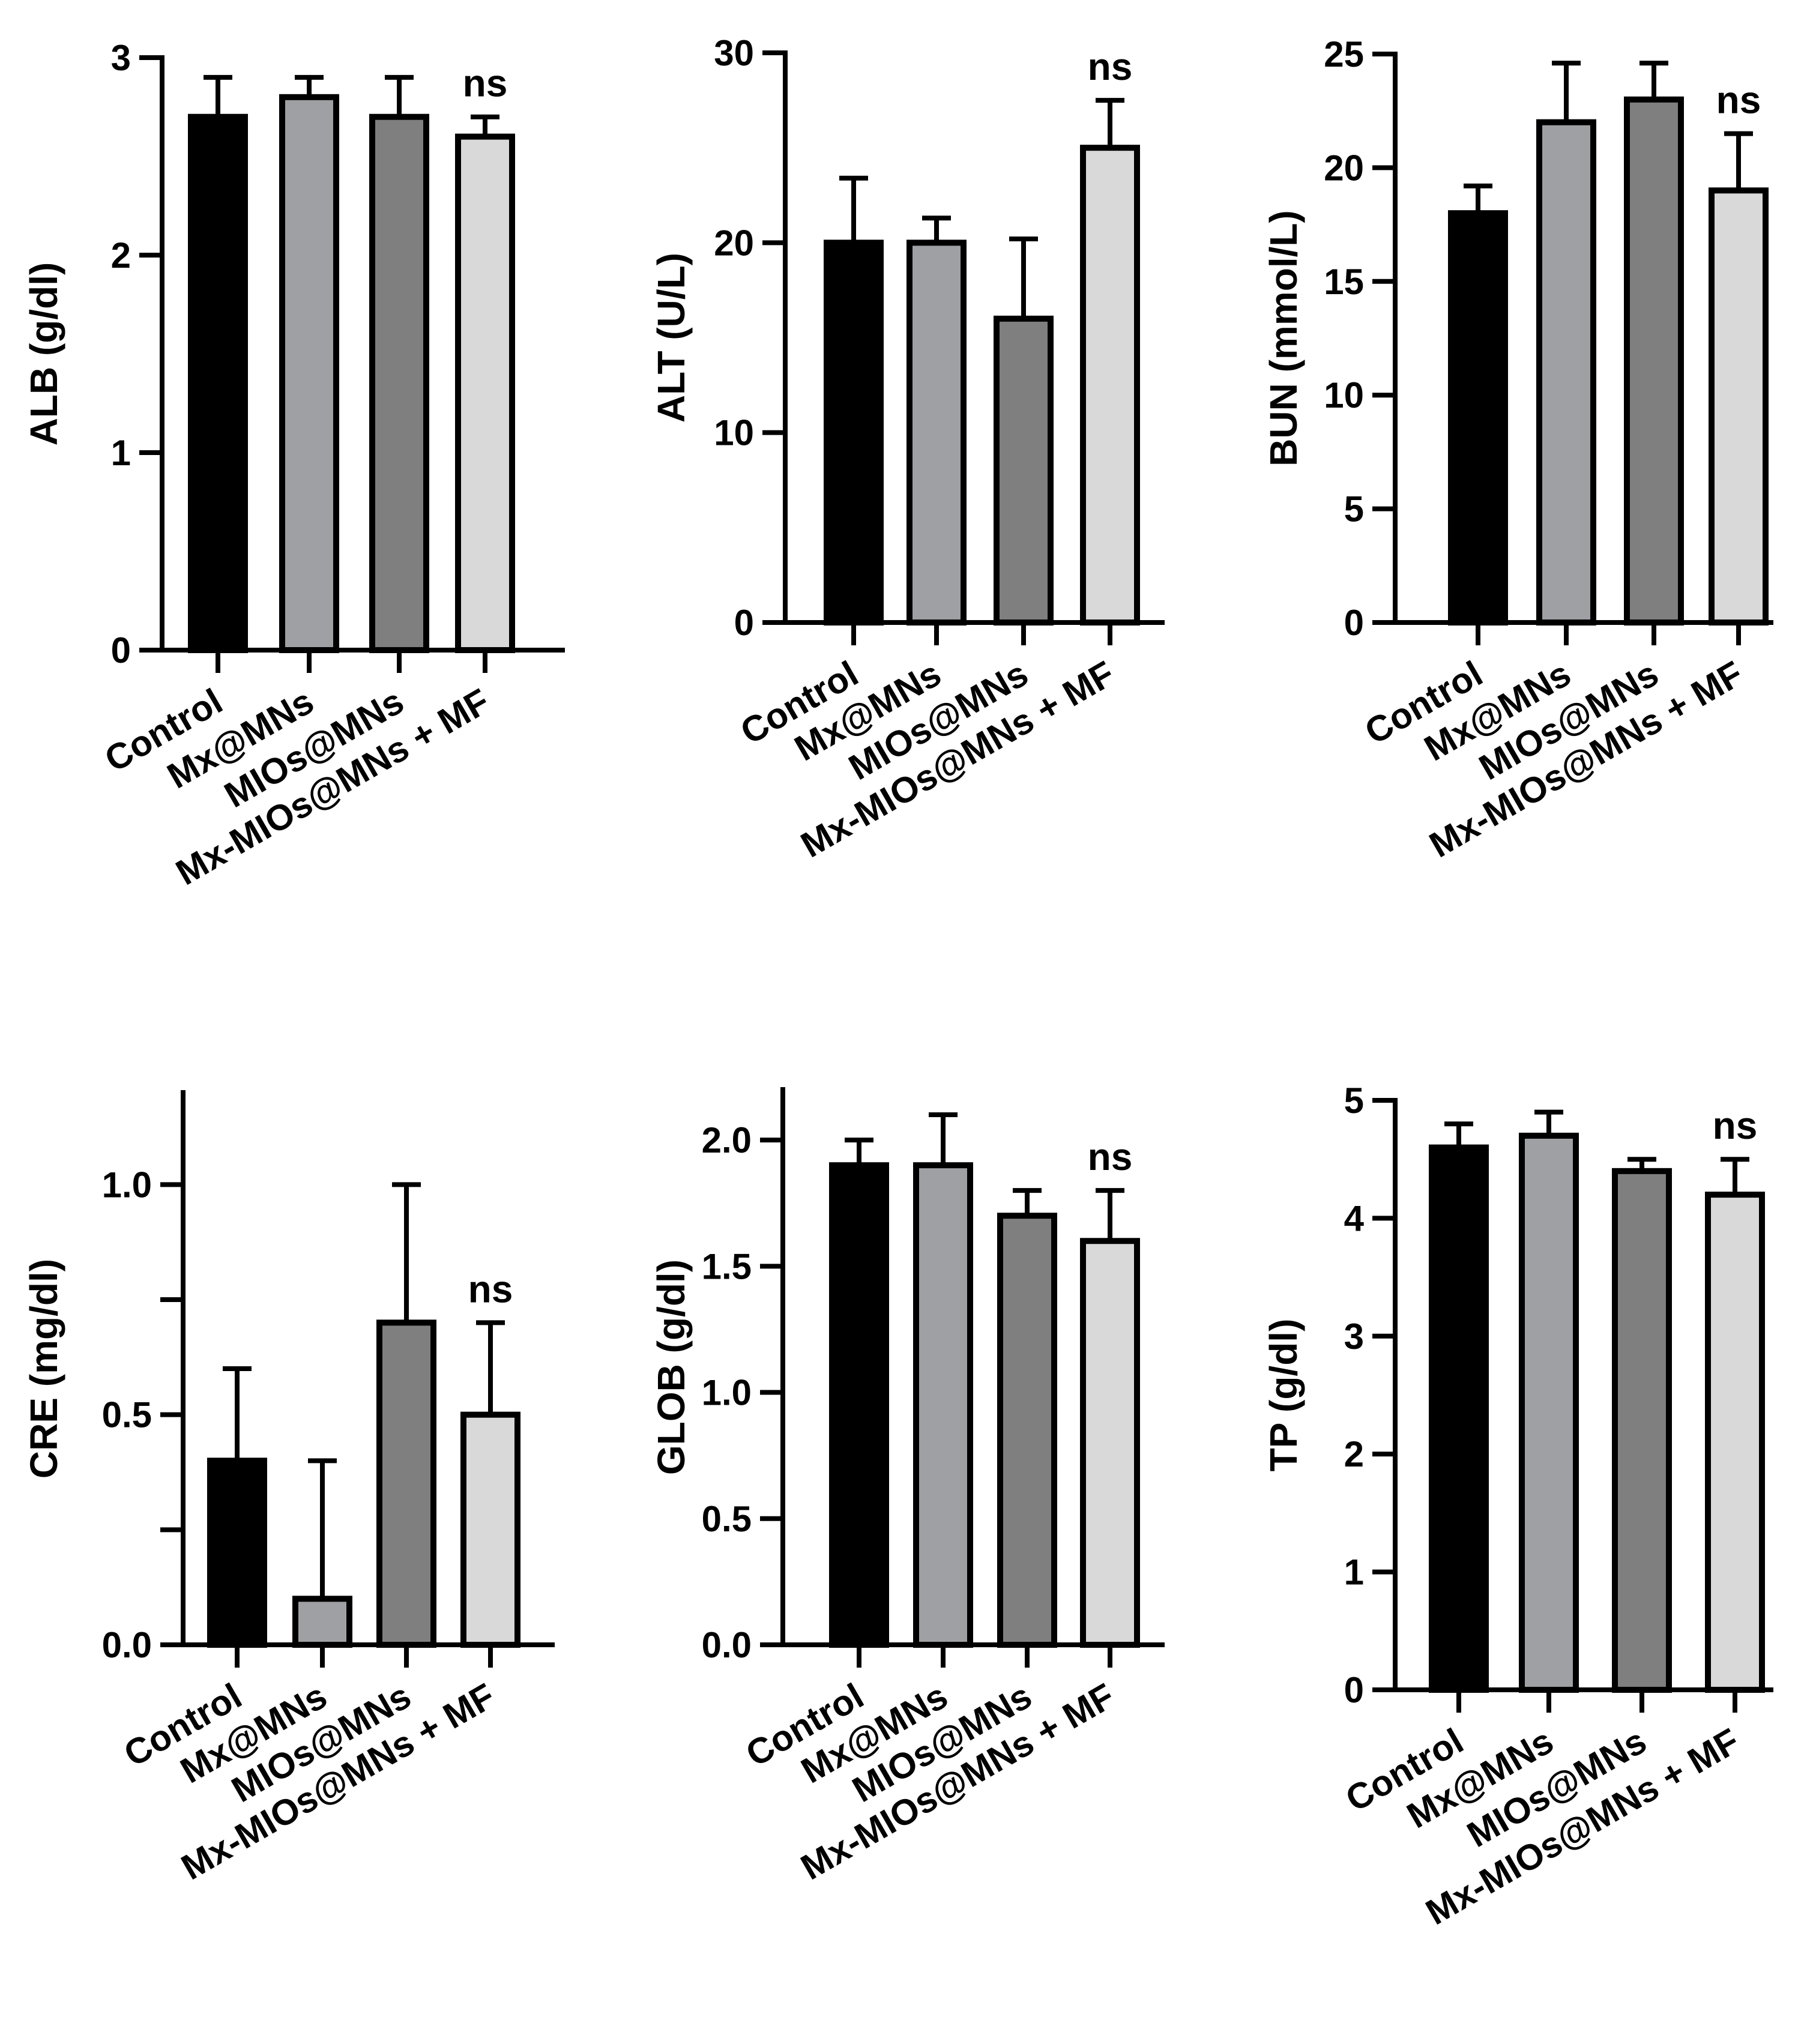 This screenshot has height=2044, width=1819. Describe the element at coordinates (734, 53) in the screenshot. I see `y-tick-label: 30` at that location.